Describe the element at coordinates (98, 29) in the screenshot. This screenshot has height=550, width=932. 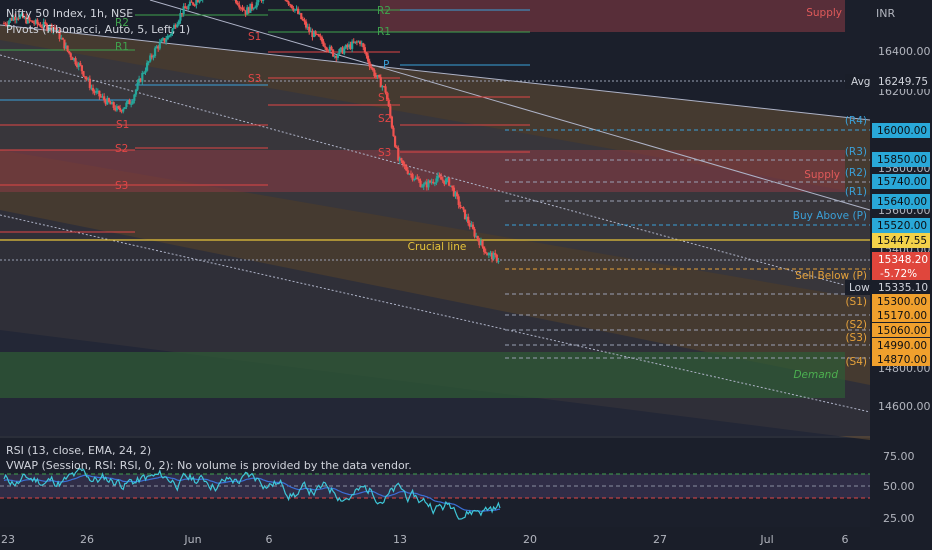
I see `pivots-indicator-title: Pivots (Fibonacci, Auto, 5, Left, 1)` at that location.